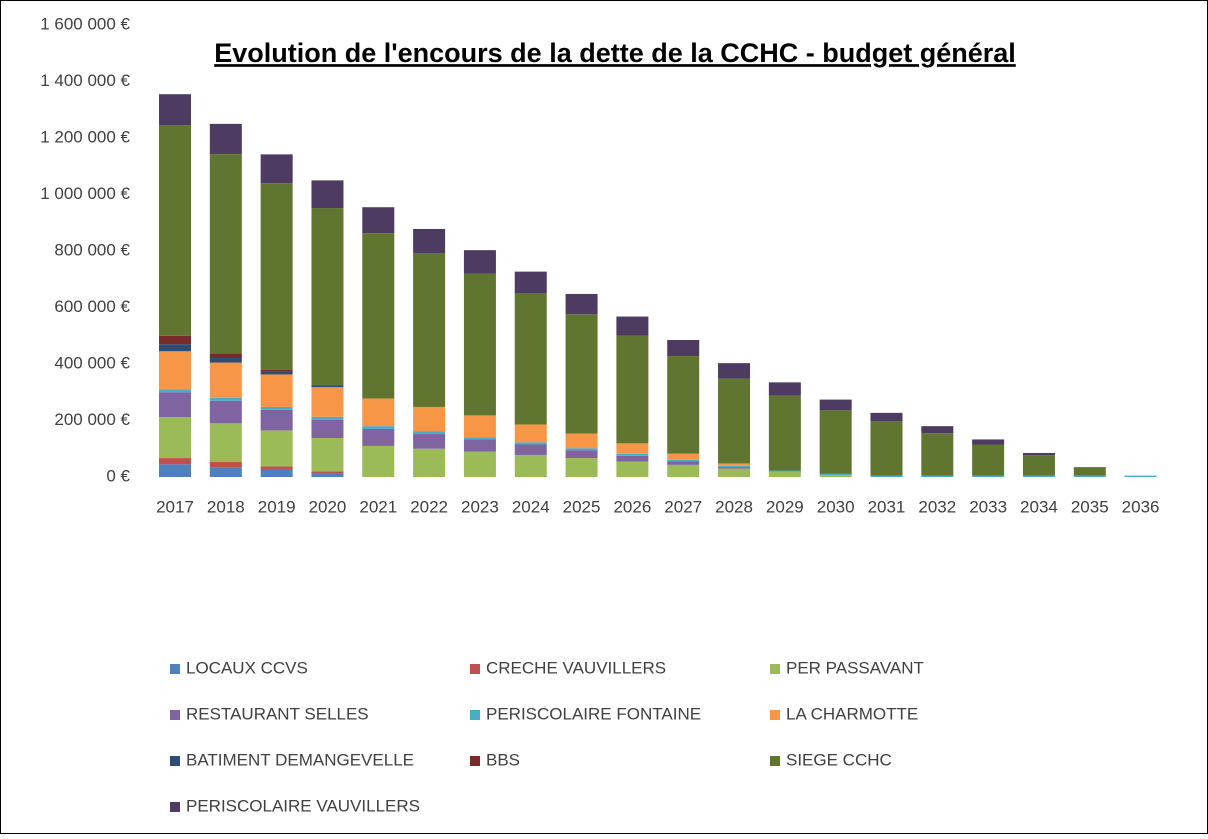  Describe the element at coordinates (92, 362) in the screenshot. I see `y-tick-label: 400 000 €` at that location.